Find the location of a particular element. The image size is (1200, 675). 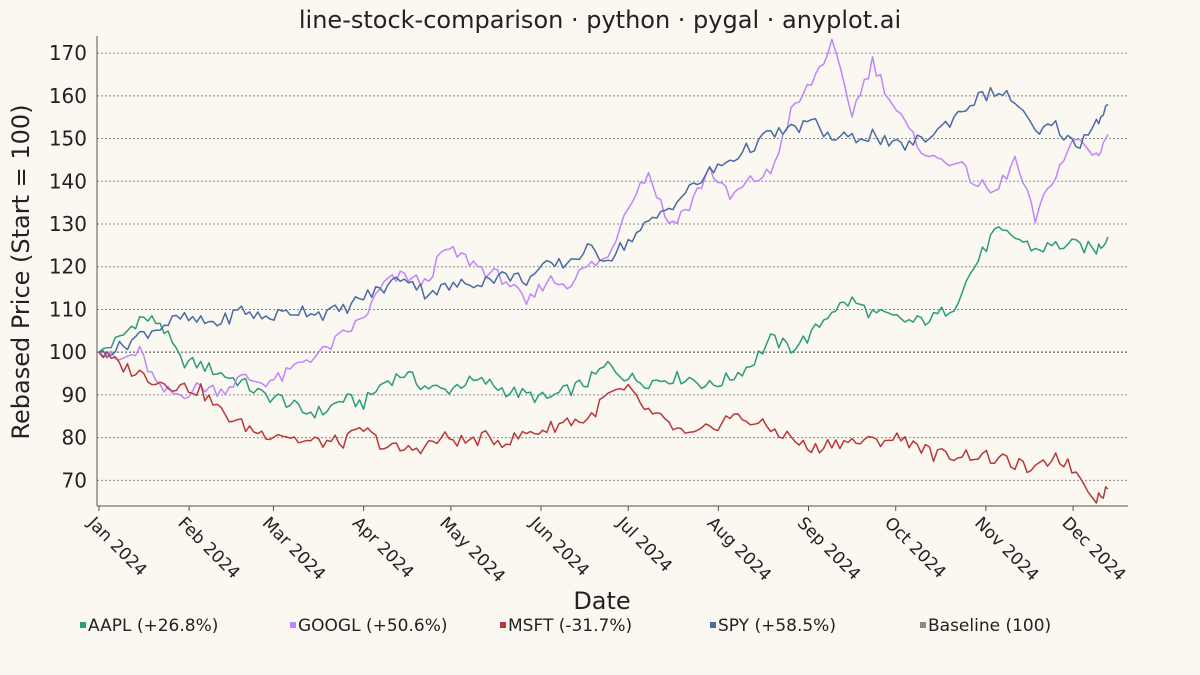

x-tick-label: Sep 2024 is located at coordinates (828, 548).